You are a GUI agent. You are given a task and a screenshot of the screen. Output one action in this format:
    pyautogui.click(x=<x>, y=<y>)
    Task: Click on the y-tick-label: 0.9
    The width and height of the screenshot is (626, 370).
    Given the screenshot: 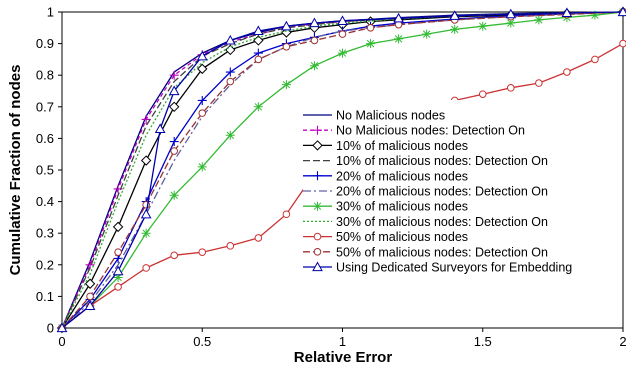 What is the action you would take?
    pyautogui.click(x=45, y=43)
    